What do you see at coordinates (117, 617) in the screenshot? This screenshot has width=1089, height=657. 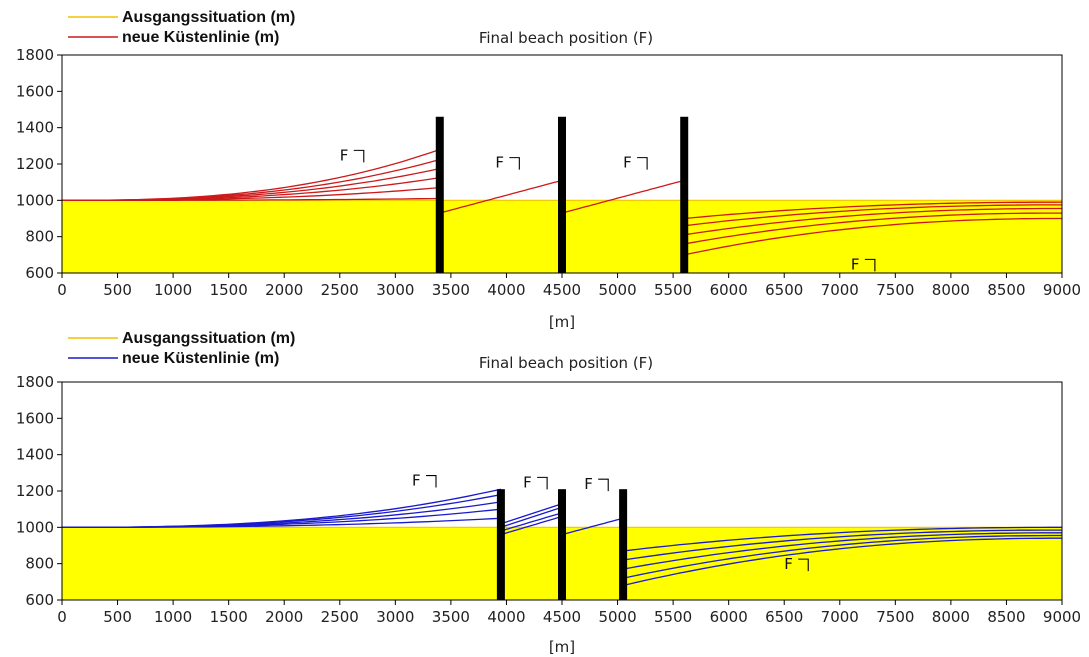 I see `x-tick-label: 500` at bounding box center [117, 617].